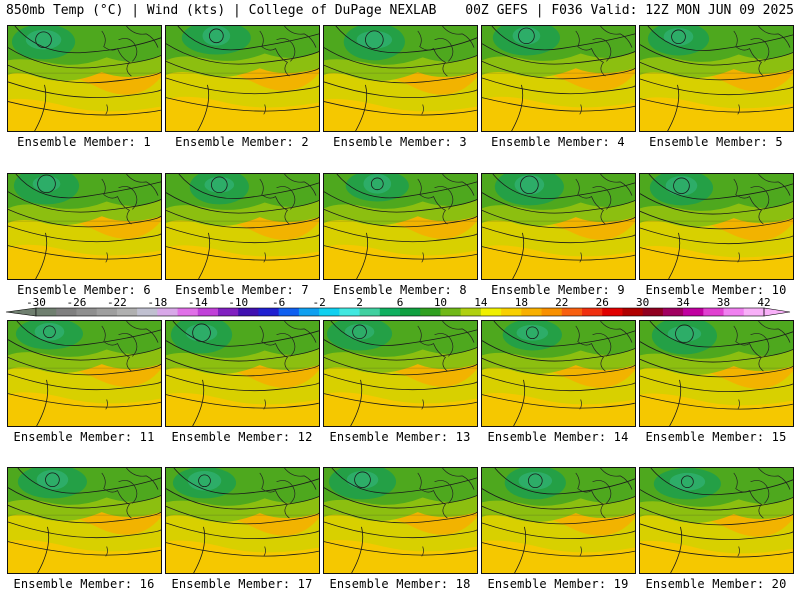  I want to click on member-label: Ensemble Member: 16, so click(84, 584).